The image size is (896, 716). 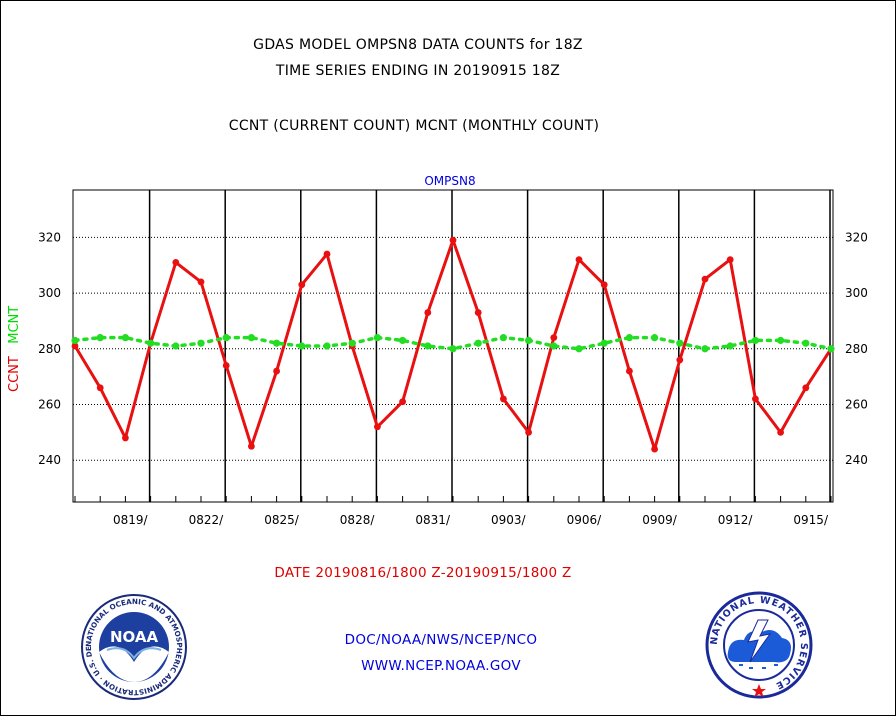 I want to click on credit-line-2: WWW.NCEP.NOAA.GOV, so click(x=441, y=666).